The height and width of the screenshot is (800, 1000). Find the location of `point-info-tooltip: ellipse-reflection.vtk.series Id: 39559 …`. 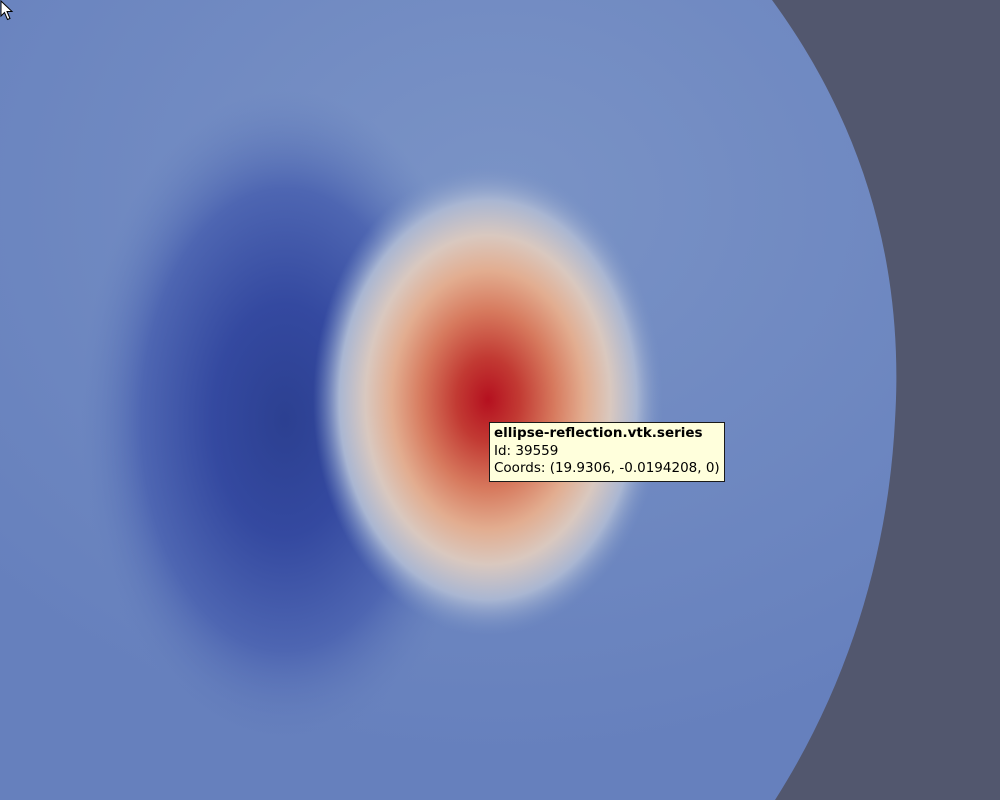

point-info-tooltip: ellipse-reflection.vtk.series Id: 39559 … is located at coordinates (607, 452).